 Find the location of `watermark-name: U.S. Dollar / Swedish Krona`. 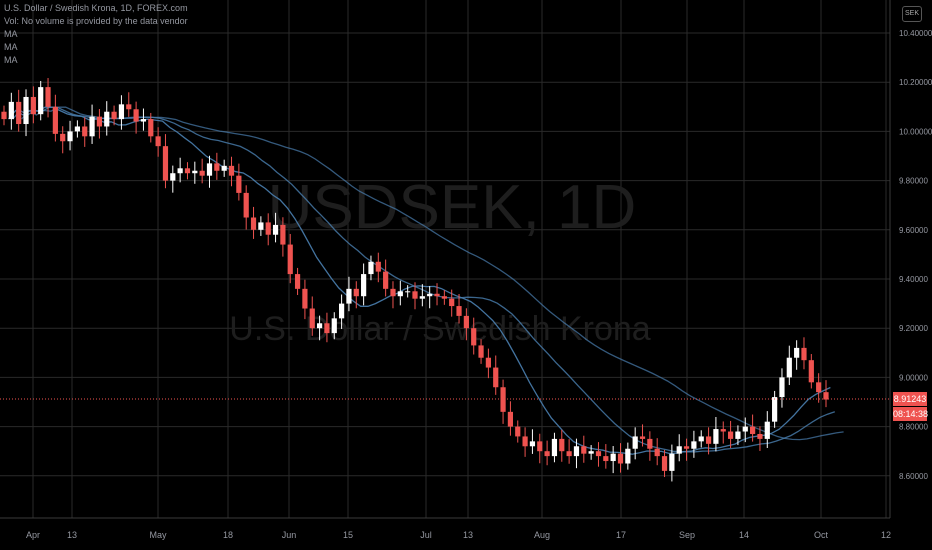

watermark-name: U.S. Dollar / Swedish Krona is located at coordinates (439, 329).